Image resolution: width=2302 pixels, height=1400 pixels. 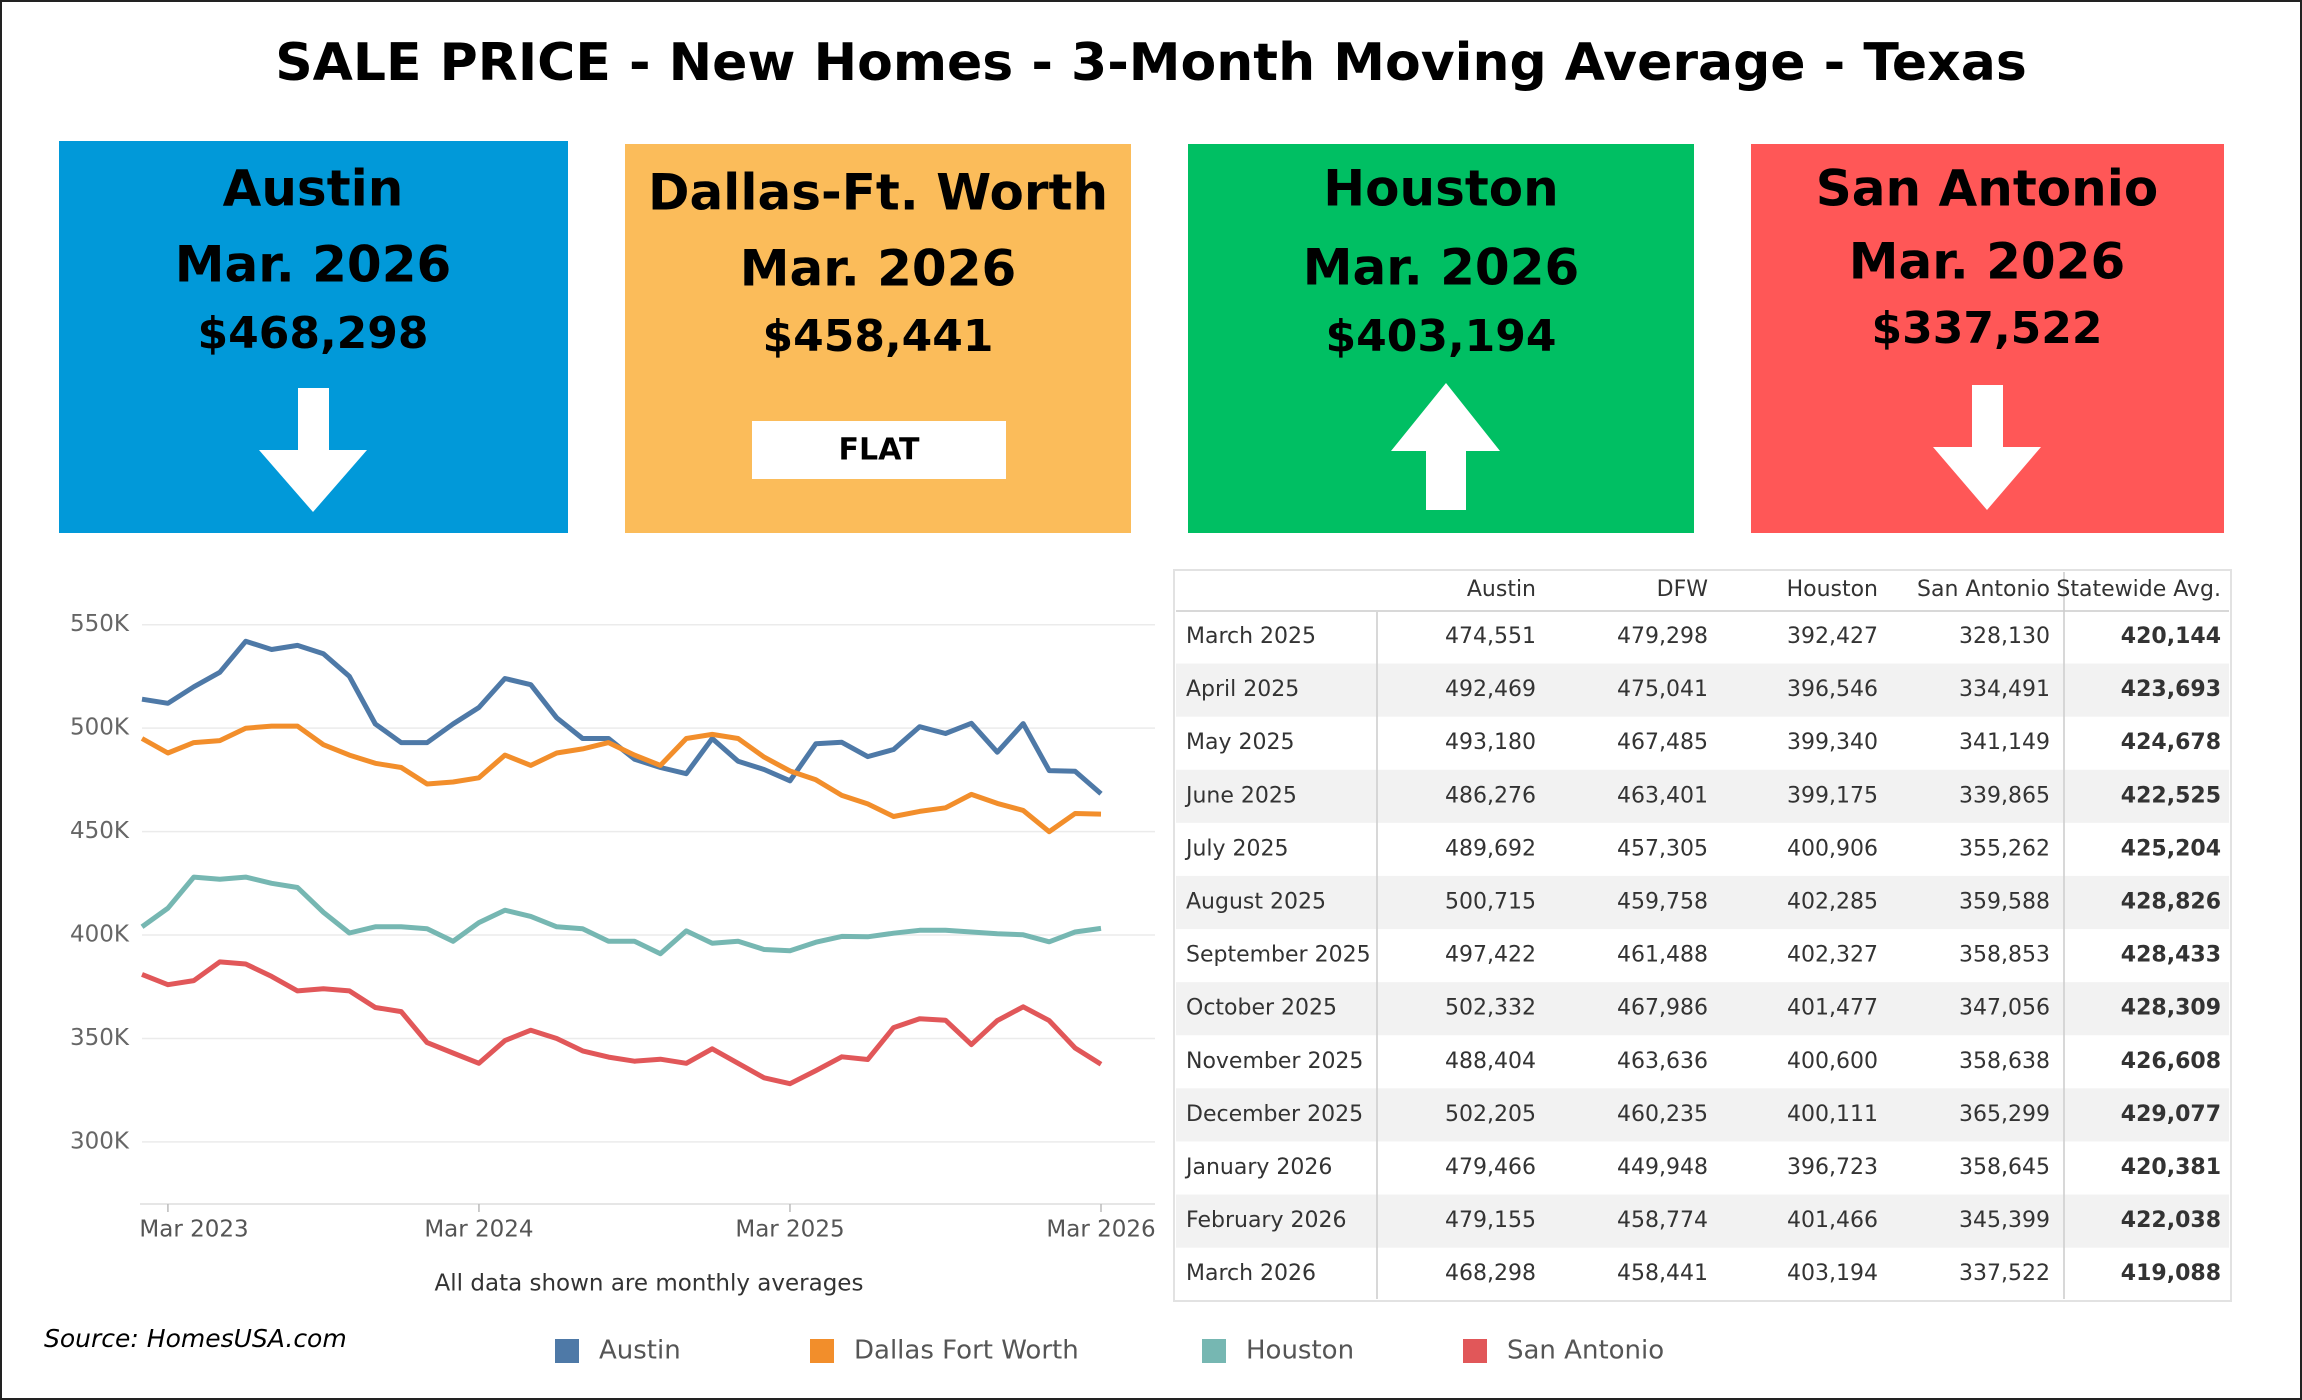 What do you see at coordinates (313, 189) in the screenshot?
I see `card-city: Austin` at bounding box center [313, 189].